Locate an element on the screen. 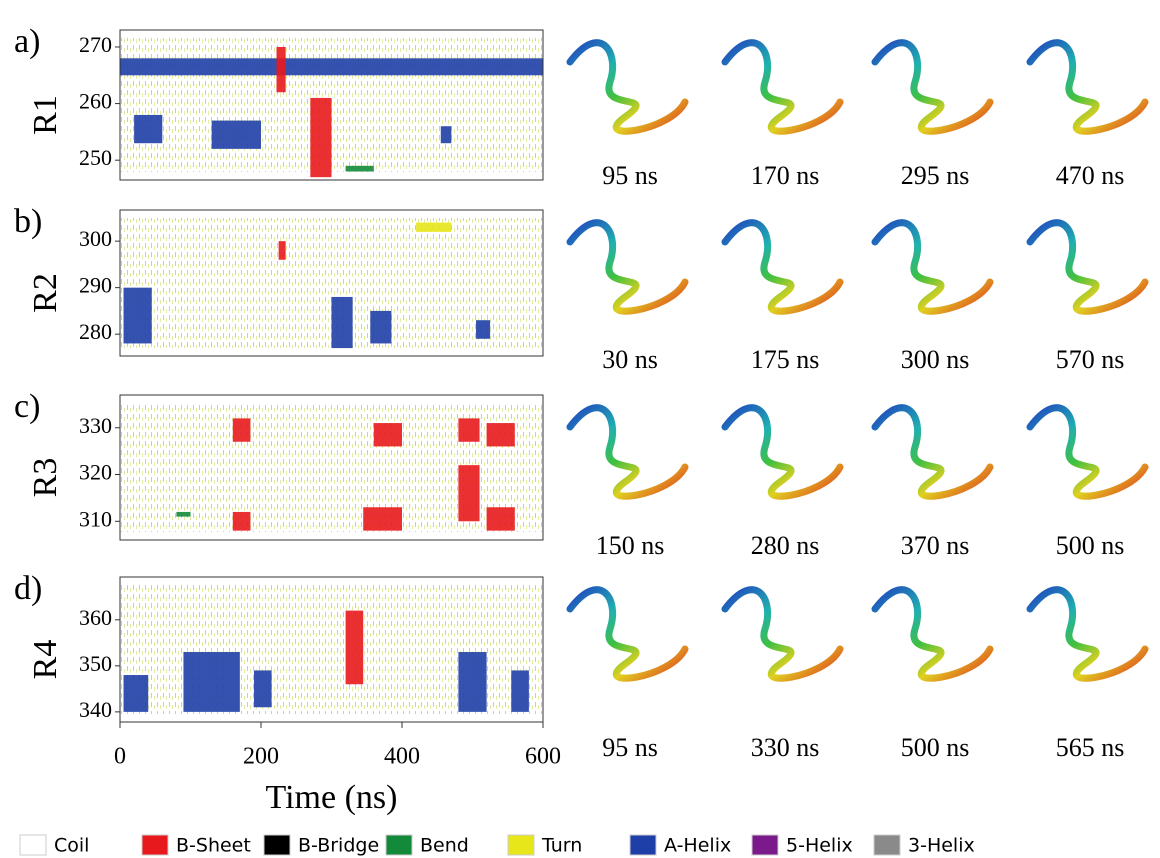 The width and height of the screenshot is (1160, 858). panel-label: c) is located at coordinates (27, 406).